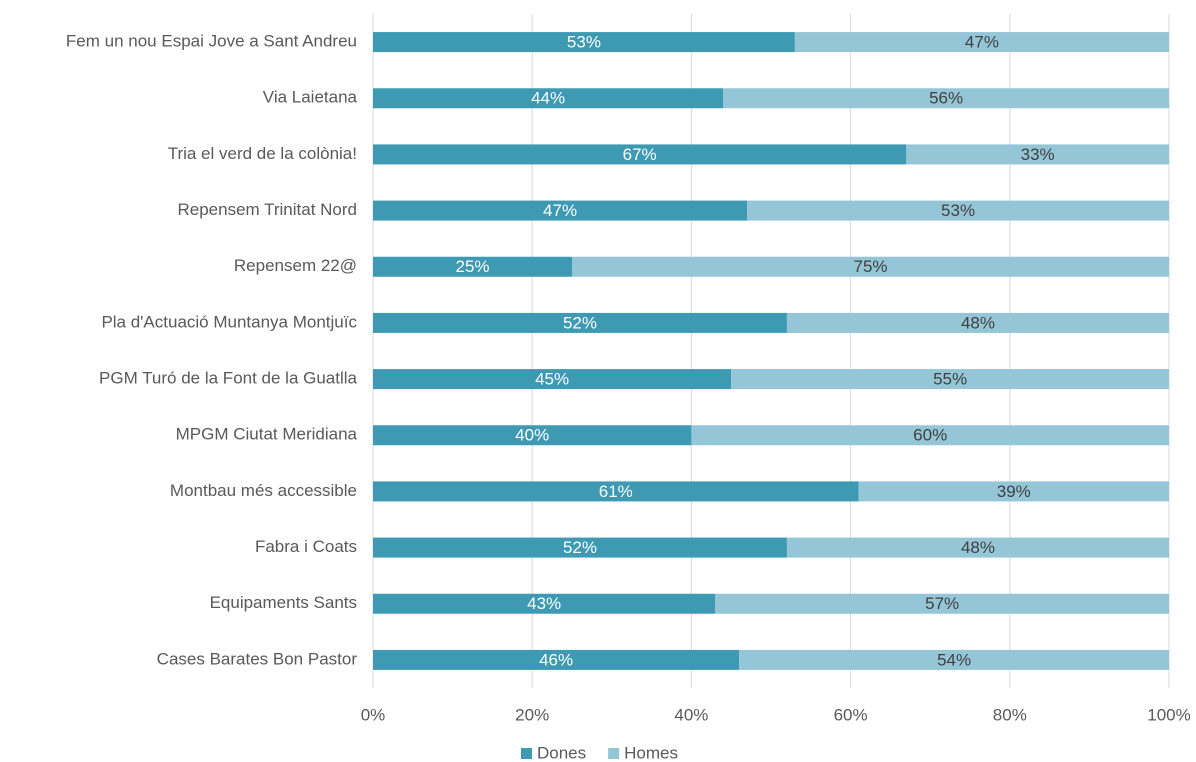  I want to click on y-tick-label: Equipaments Sants, so click(283, 602).